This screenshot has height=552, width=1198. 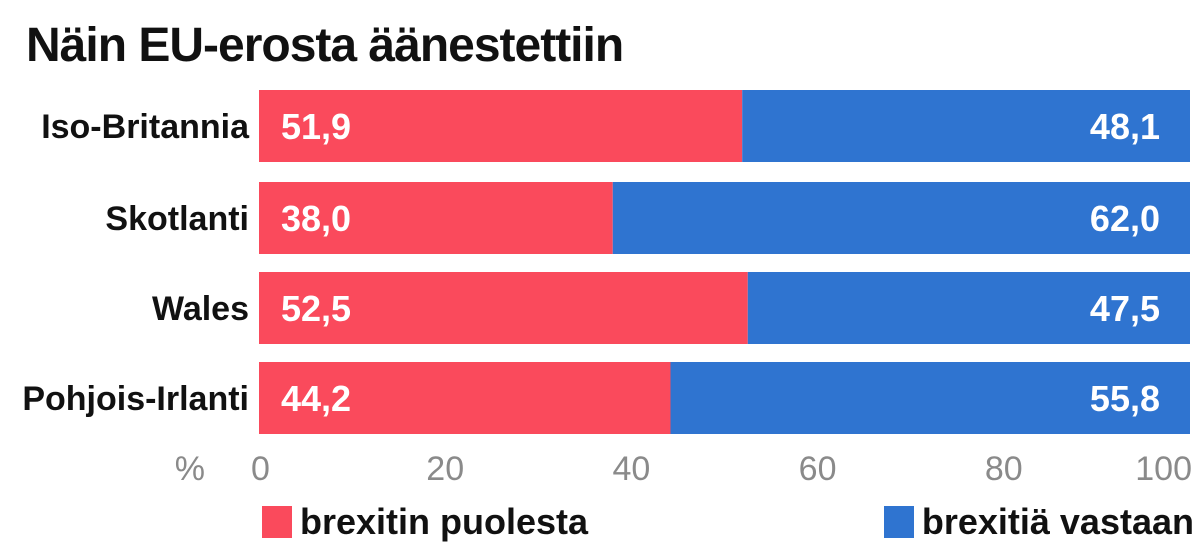 What do you see at coordinates (316, 126) in the screenshot?
I see `value-label-leave-iso-britannia: 51,9` at bounding box center [316, 126].